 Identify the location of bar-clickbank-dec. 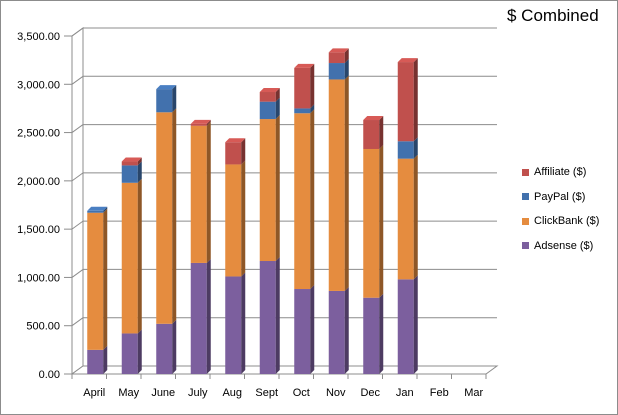
(371, 223).